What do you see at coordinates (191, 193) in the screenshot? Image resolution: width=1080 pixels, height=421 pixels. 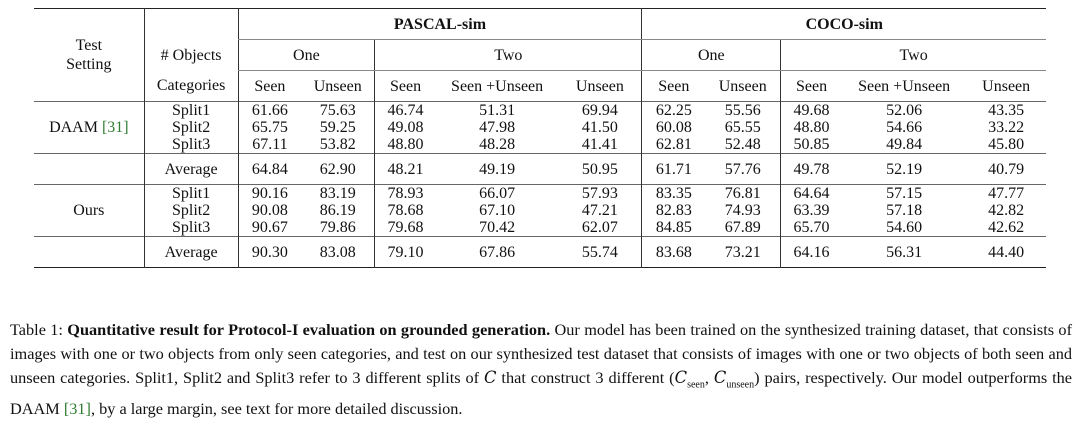 I see `split-label: Split1` at bounding box center [191, 193].